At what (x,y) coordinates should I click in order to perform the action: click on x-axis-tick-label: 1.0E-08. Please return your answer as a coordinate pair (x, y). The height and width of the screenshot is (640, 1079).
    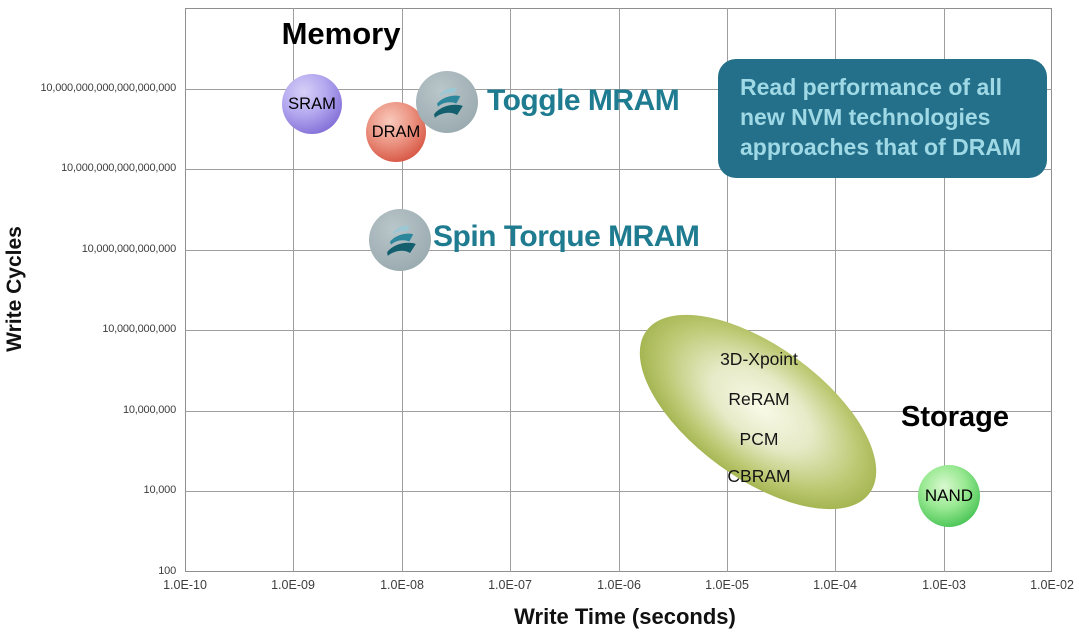
    Looking at the image, I should click on (402, 585).